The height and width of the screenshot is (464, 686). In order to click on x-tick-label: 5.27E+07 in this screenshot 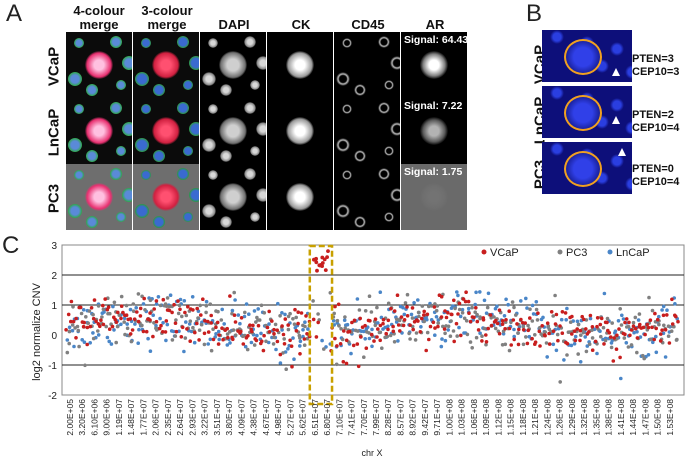, I will do `click(290, 417)`.